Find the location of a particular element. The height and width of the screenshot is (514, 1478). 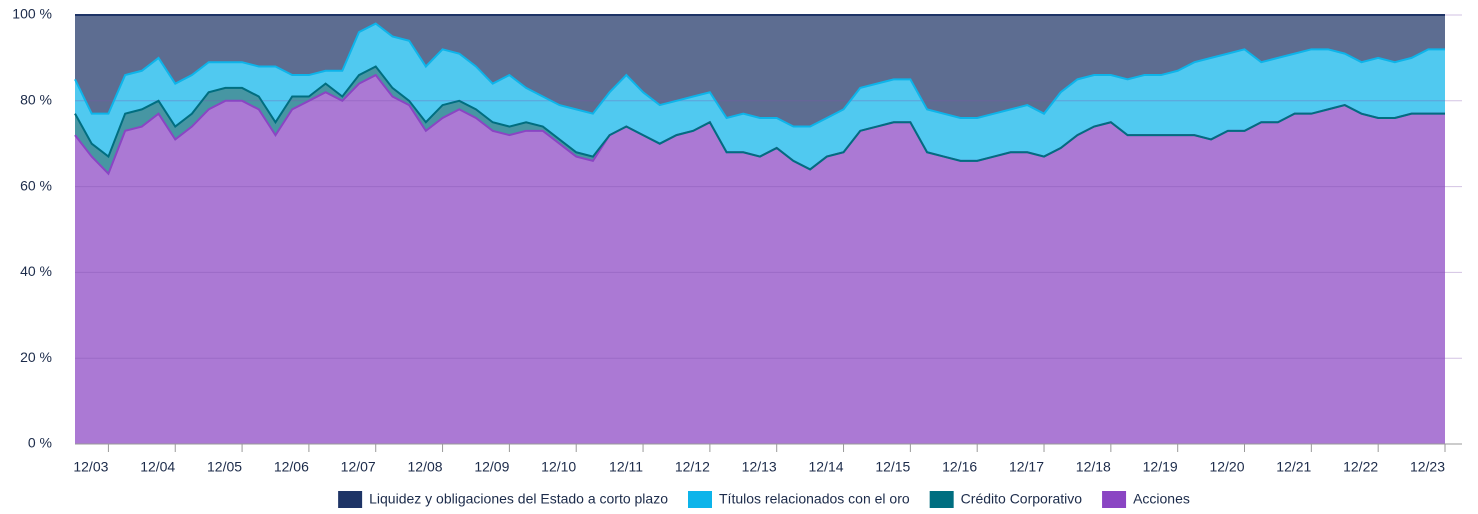

legend-label: Títulos relacionados con el oro is located at coordinates (814, 499).